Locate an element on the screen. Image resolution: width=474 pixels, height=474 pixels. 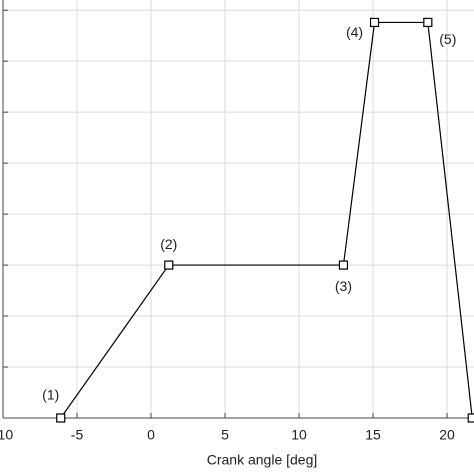
point-label: (1) is located at coordinates (50, 395).